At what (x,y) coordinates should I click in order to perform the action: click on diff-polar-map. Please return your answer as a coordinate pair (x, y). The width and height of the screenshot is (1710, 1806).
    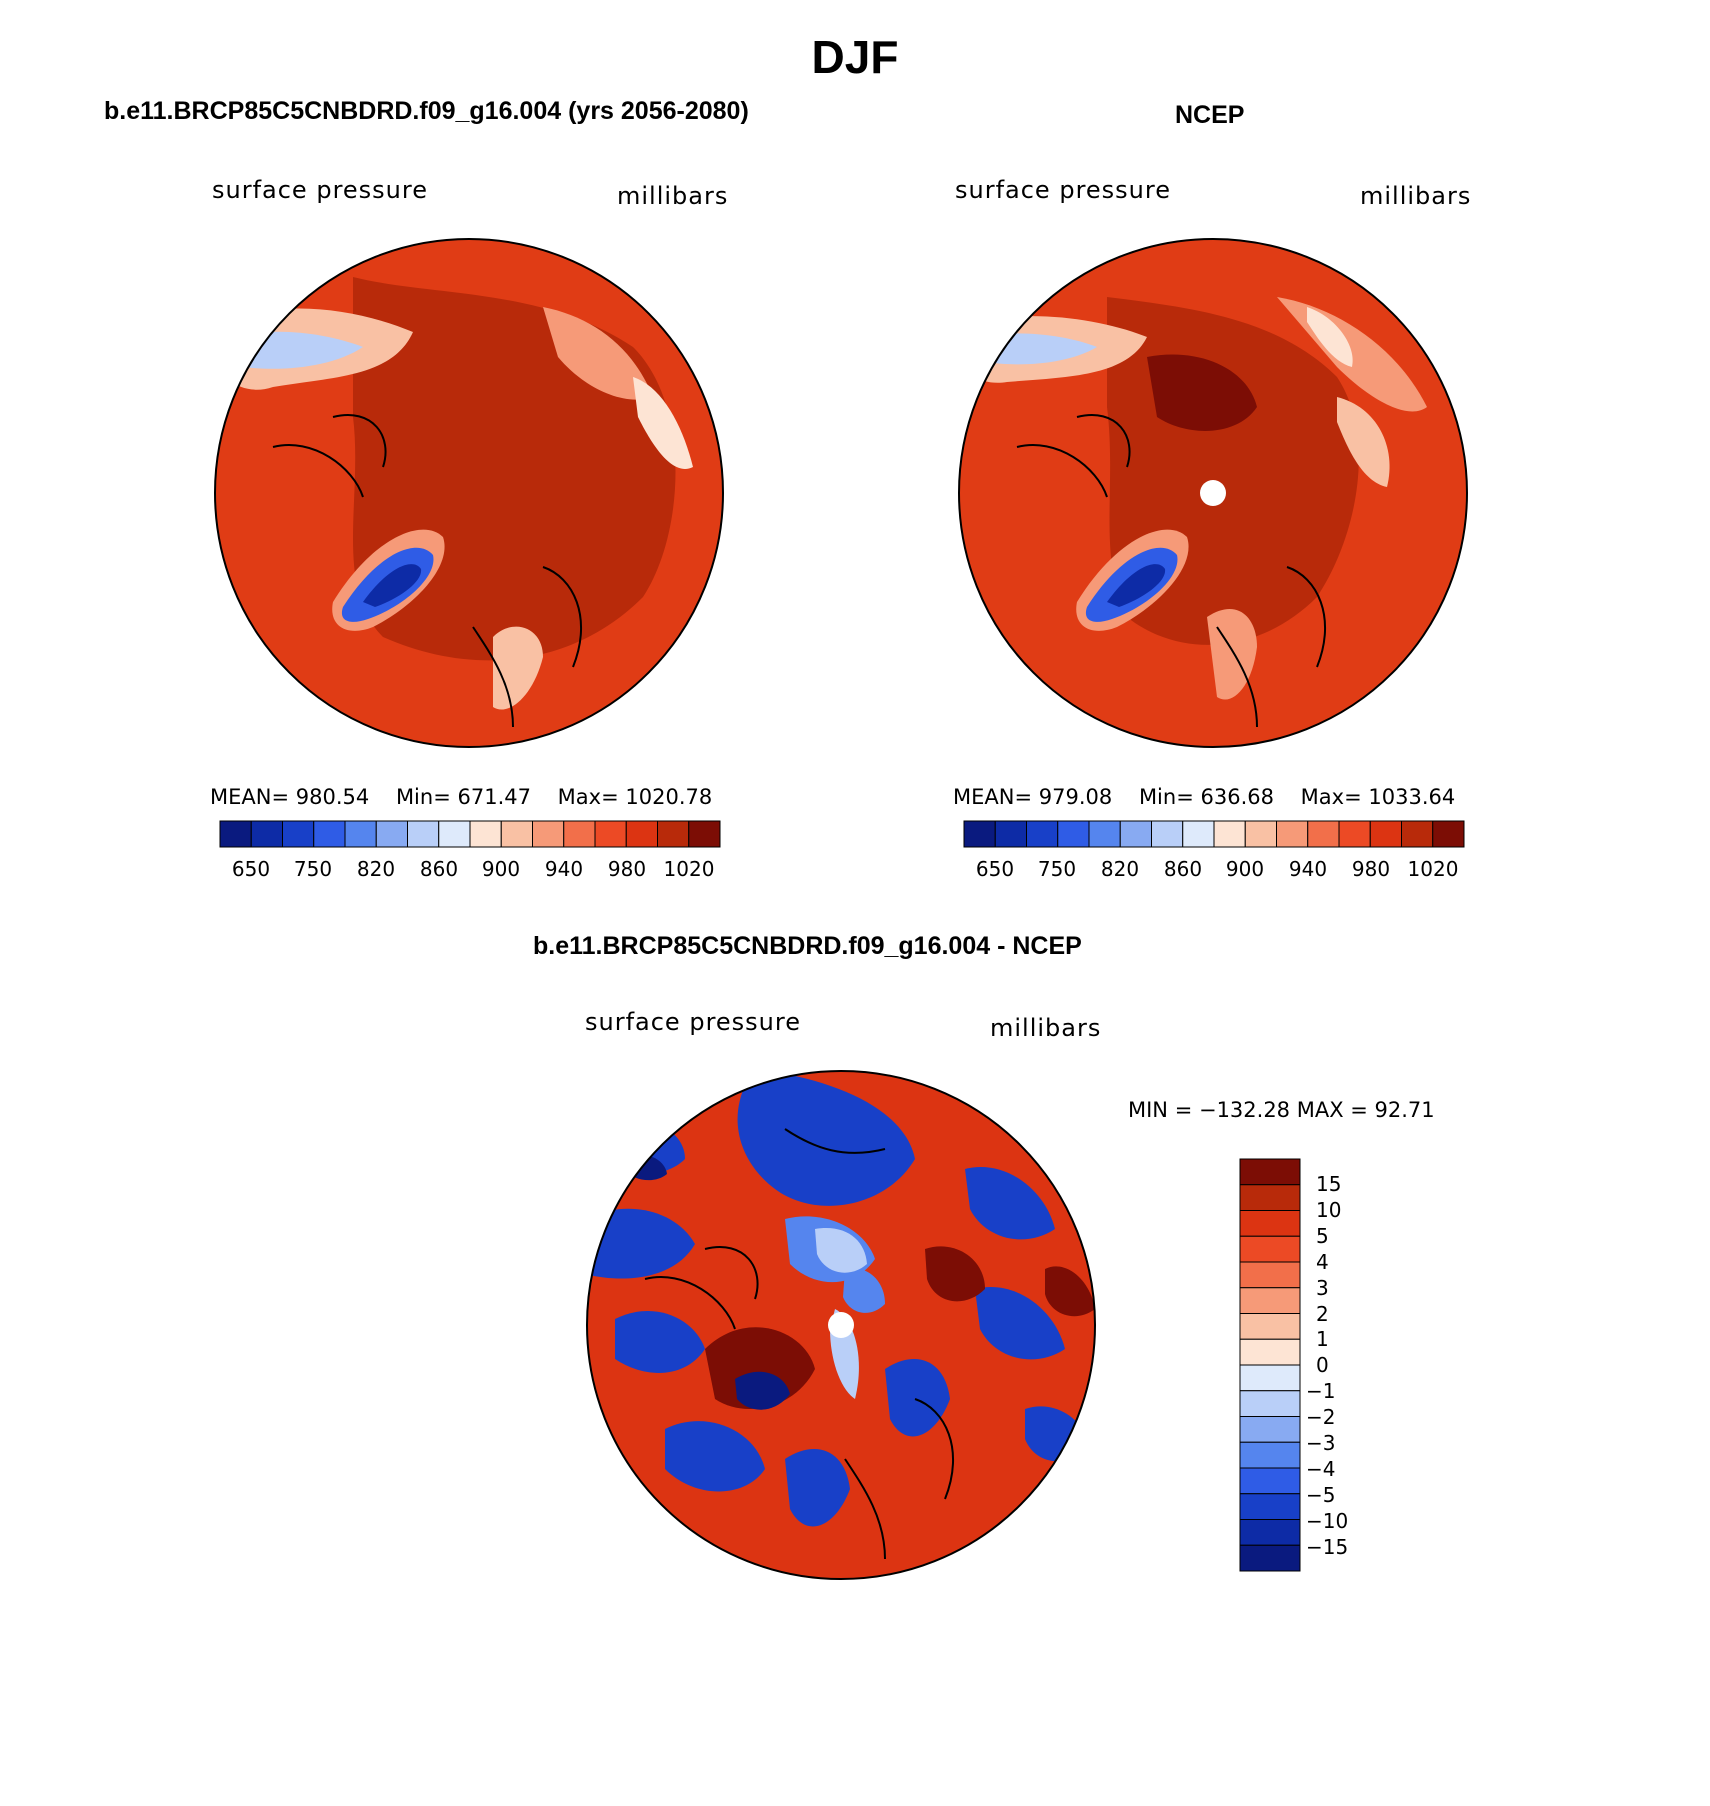
    Looking at the image, I should click on (841, 1325).